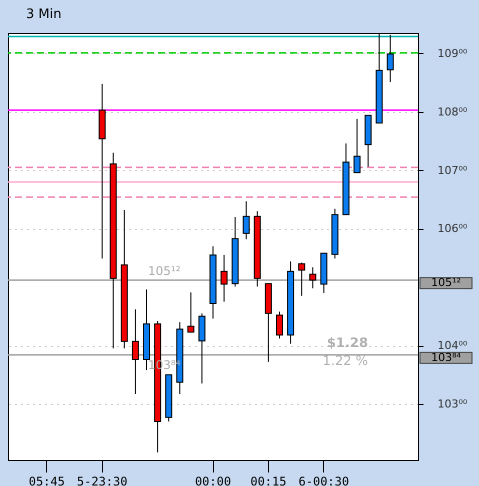  What do you see at coordinates (43, 15) in the screenshot?
I see `chart-title: 3 Min` at bounding box center [43, 15].